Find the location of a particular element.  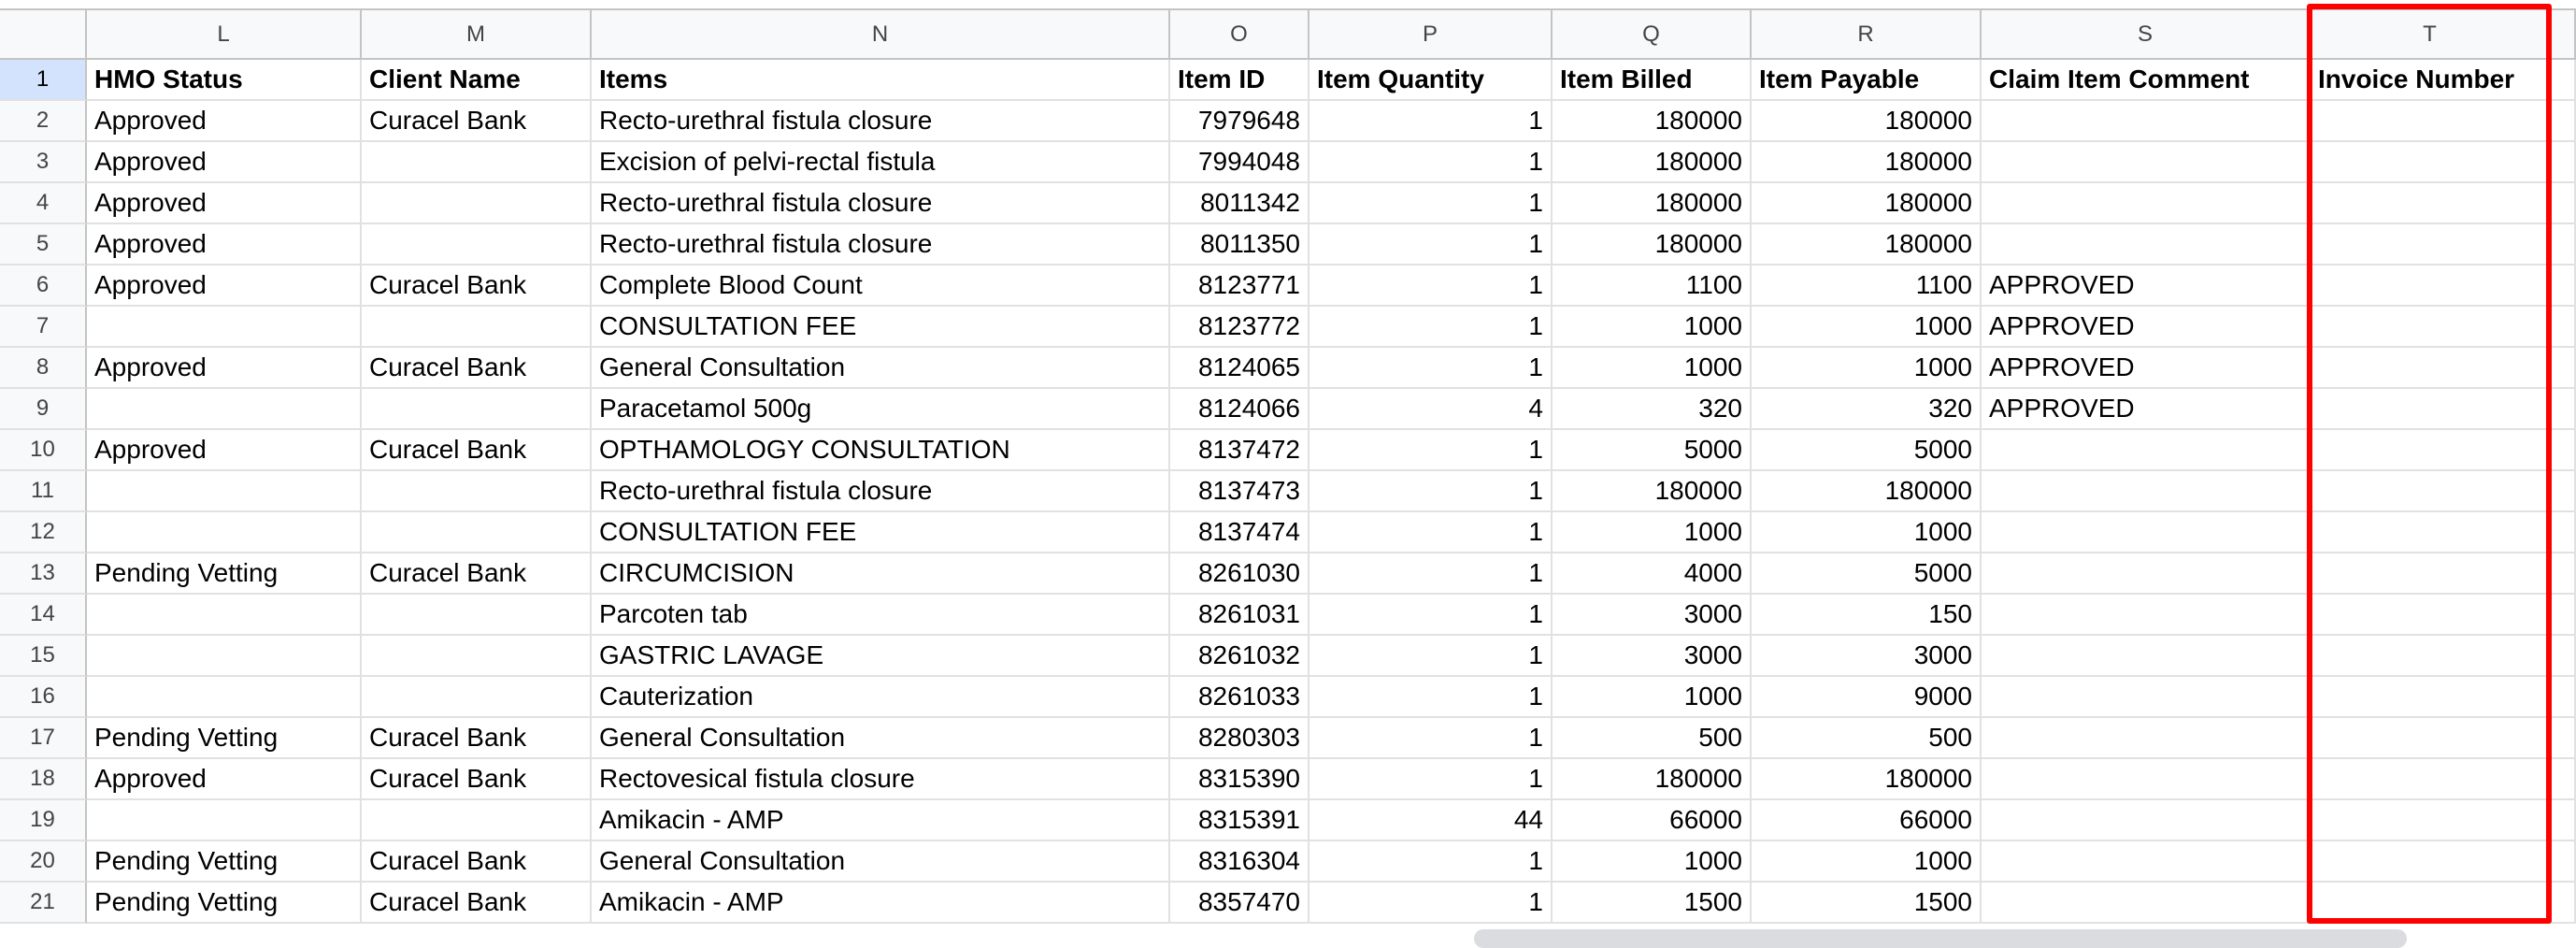

table-cell: 4 is located at coordinates (1431, 409).